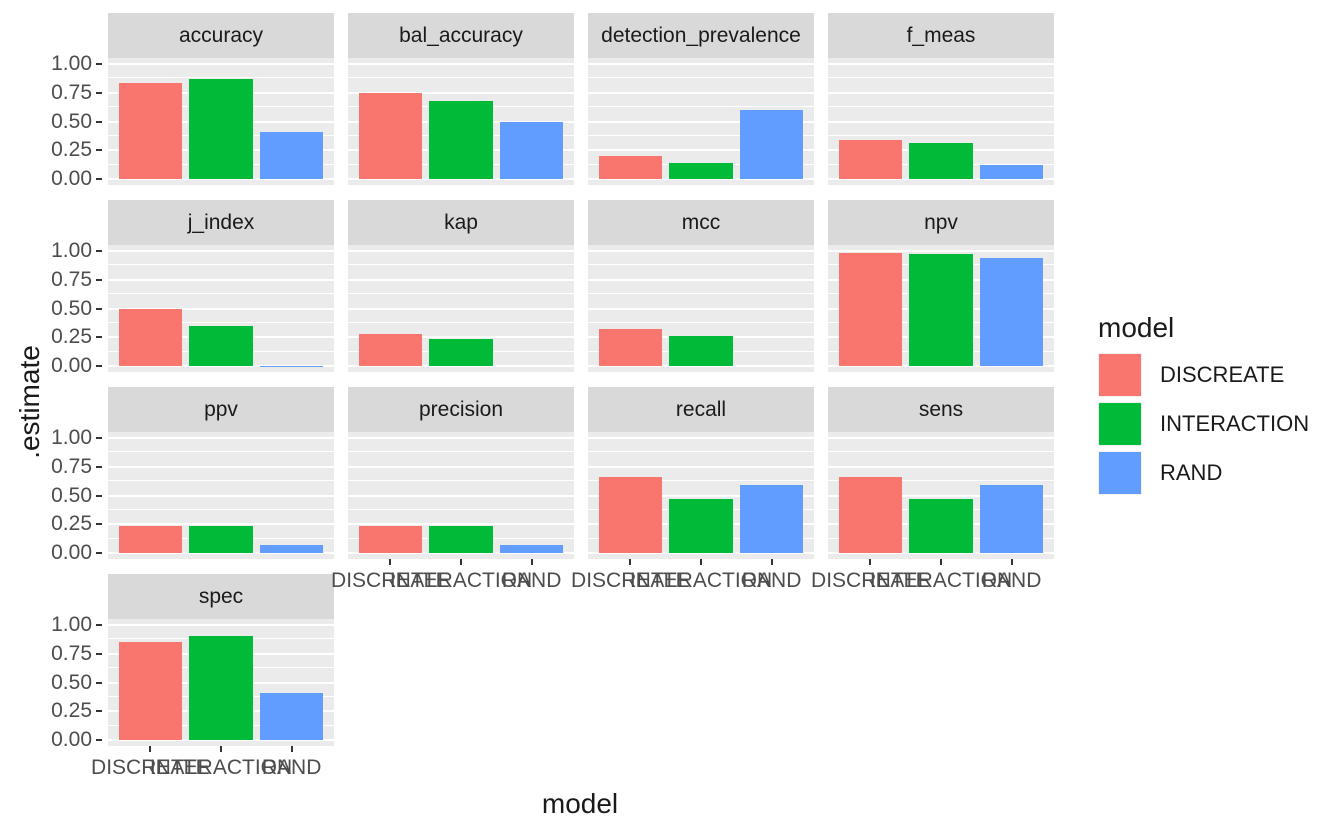 The width and height of the screenshot is (1344, 830). Describe the element at coordinates (461, 222) in the screenshot. I see `facet-title: kap` at that location.